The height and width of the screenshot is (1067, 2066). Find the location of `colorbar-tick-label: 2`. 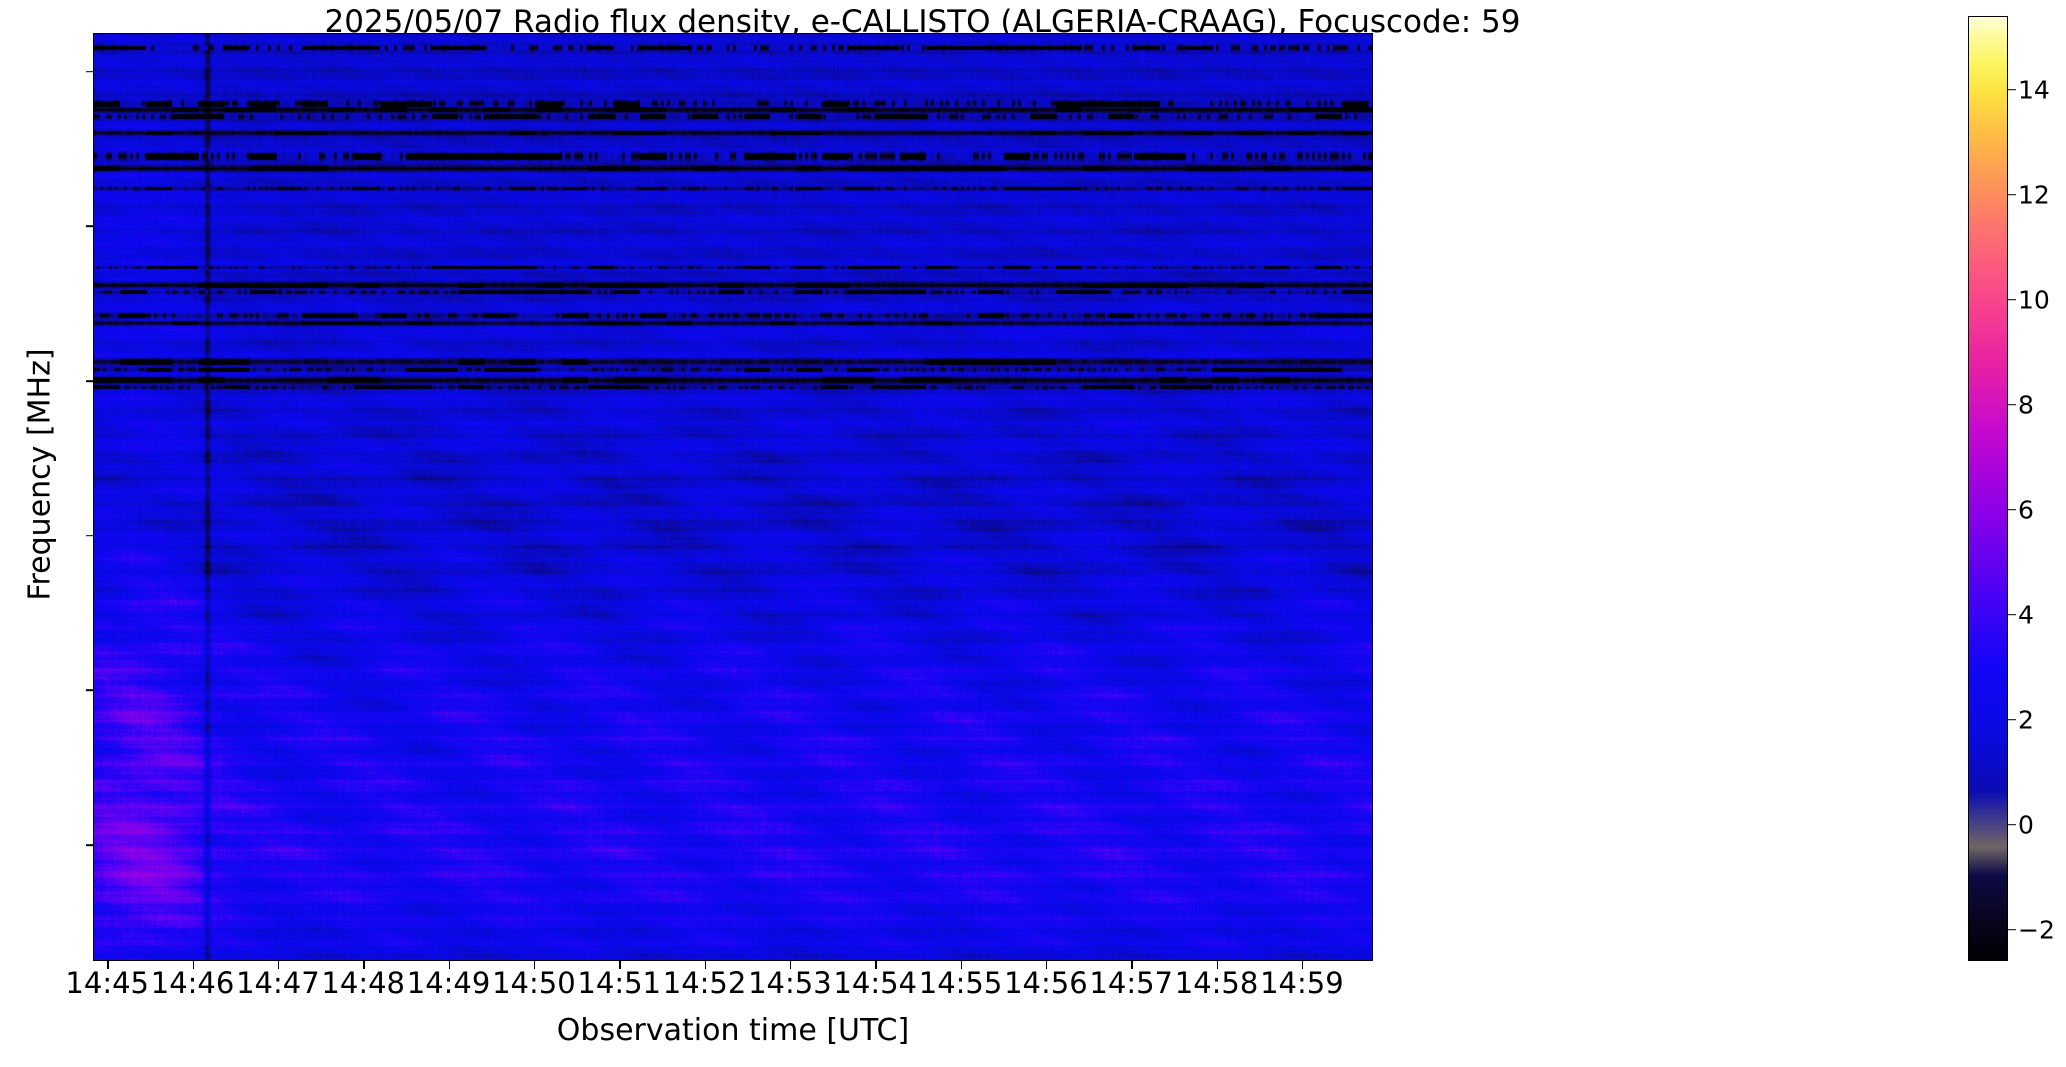

colorbar-tick-label: 2 is located at coordinates (2026, 719).